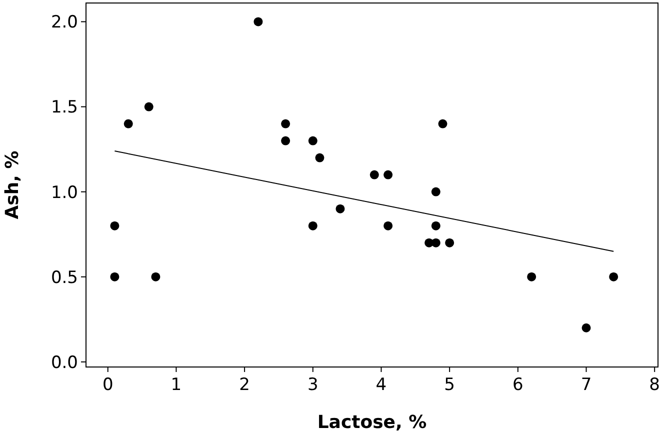 The image size is (660, 440). What do you see at coordinates (64, 192) in the screenshot?
I see `y-tick-label: 1.0` at bounding box center [64, 192].